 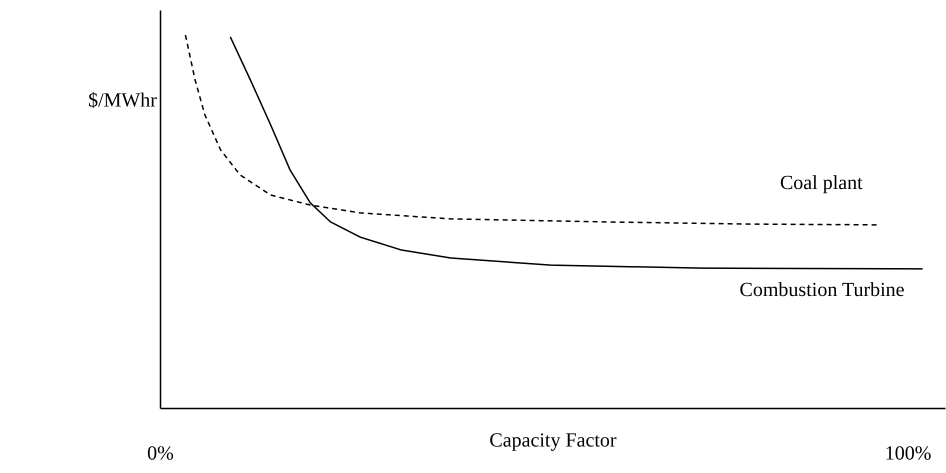 I want to click on x-axis-title: Capacity Factor, so click(x=553, y=441).